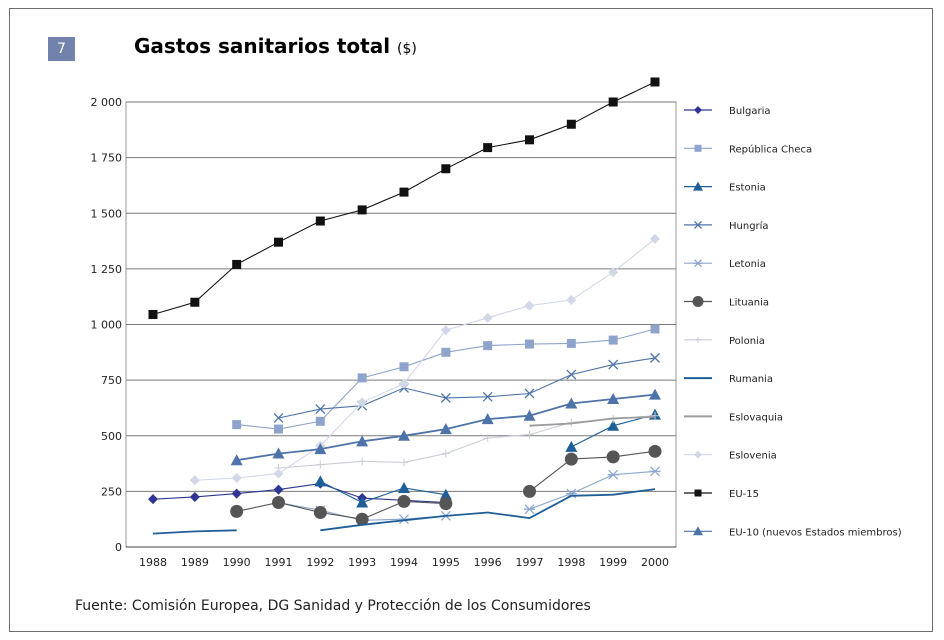  What do you see at coordinates (320, 562) in the screenshot?
I see `x-tick-label: 1992` at bounding box center [320, 562].